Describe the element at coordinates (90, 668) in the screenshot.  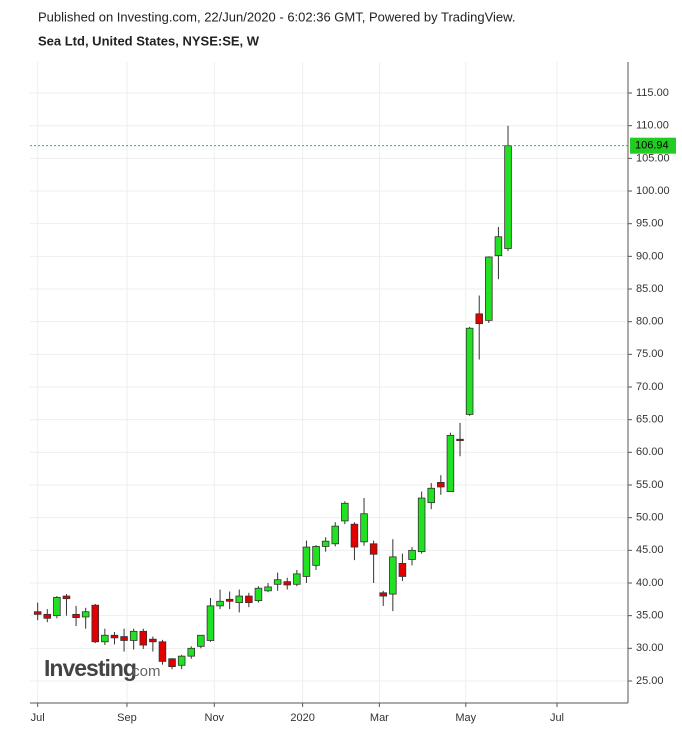
I see `watermark-brand: Investing` at that location.